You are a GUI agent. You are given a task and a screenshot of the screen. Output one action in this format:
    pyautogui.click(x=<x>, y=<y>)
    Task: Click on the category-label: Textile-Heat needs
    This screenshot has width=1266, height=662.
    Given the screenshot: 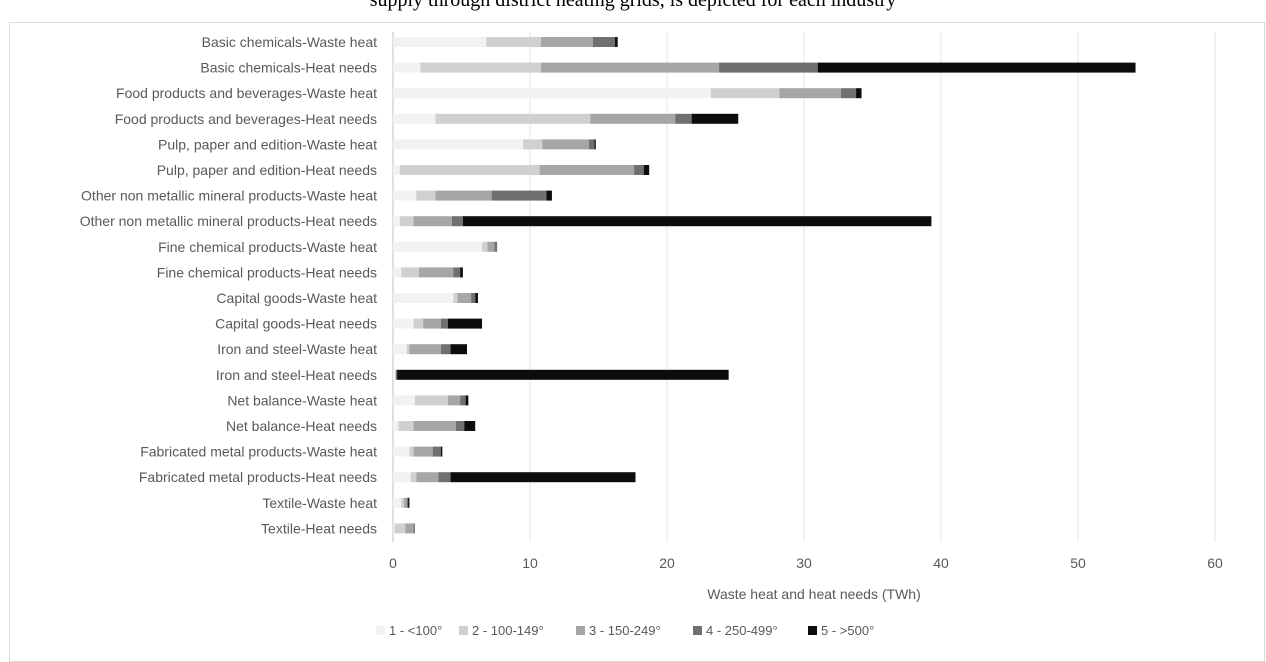 What is the action you would take?
    pyautogui.click(x=319, y=528)
    